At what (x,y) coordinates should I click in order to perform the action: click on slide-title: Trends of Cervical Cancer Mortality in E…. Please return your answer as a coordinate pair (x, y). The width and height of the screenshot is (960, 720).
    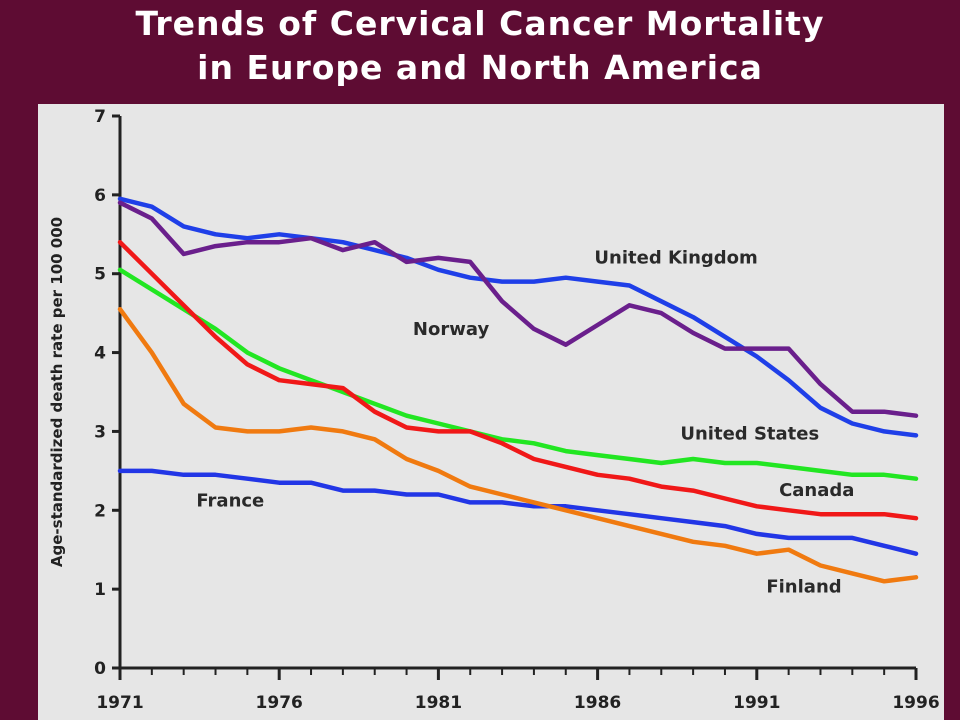
    Looking at the image, I should click on (480, 46).